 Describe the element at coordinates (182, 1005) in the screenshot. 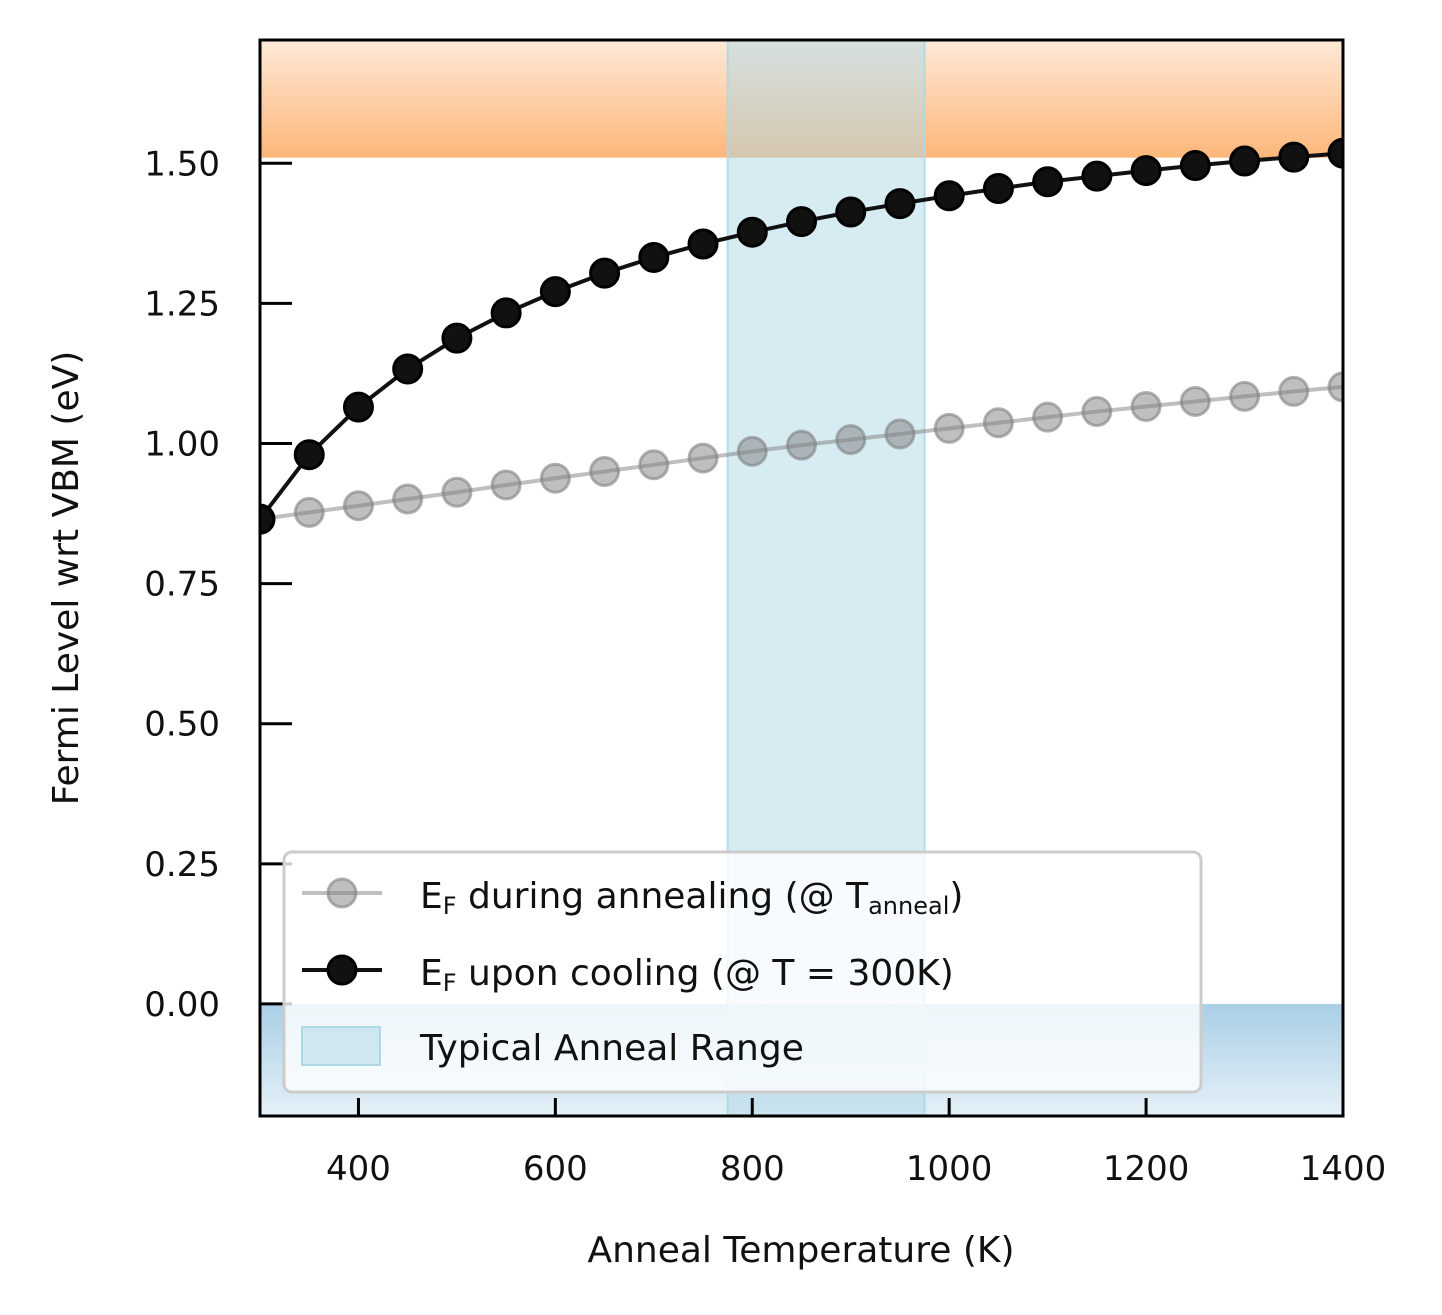

I see `y-tick-label: 0.00` at that location.